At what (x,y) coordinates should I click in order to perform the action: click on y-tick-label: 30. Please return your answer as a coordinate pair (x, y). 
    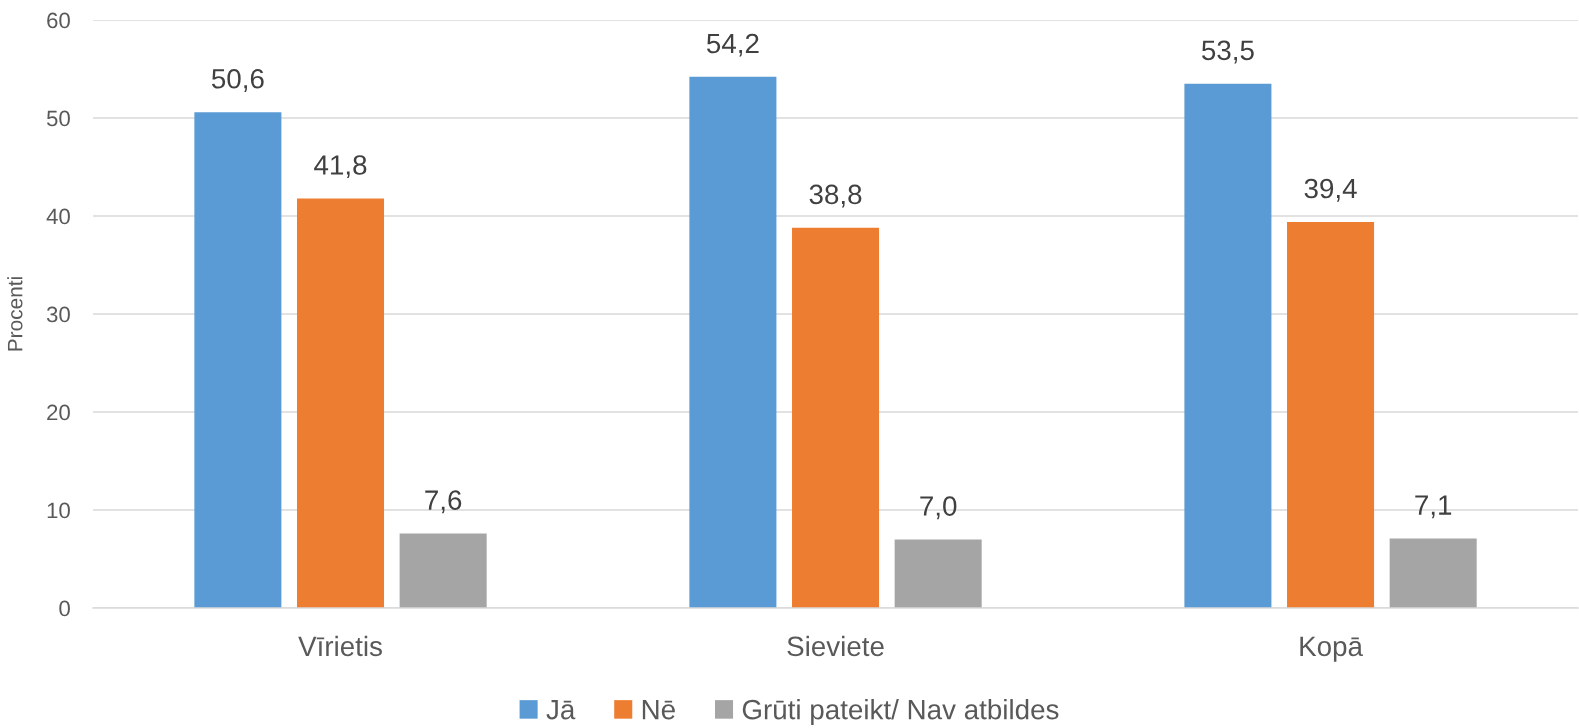
    Looking at the image, I should click on (58, 314).